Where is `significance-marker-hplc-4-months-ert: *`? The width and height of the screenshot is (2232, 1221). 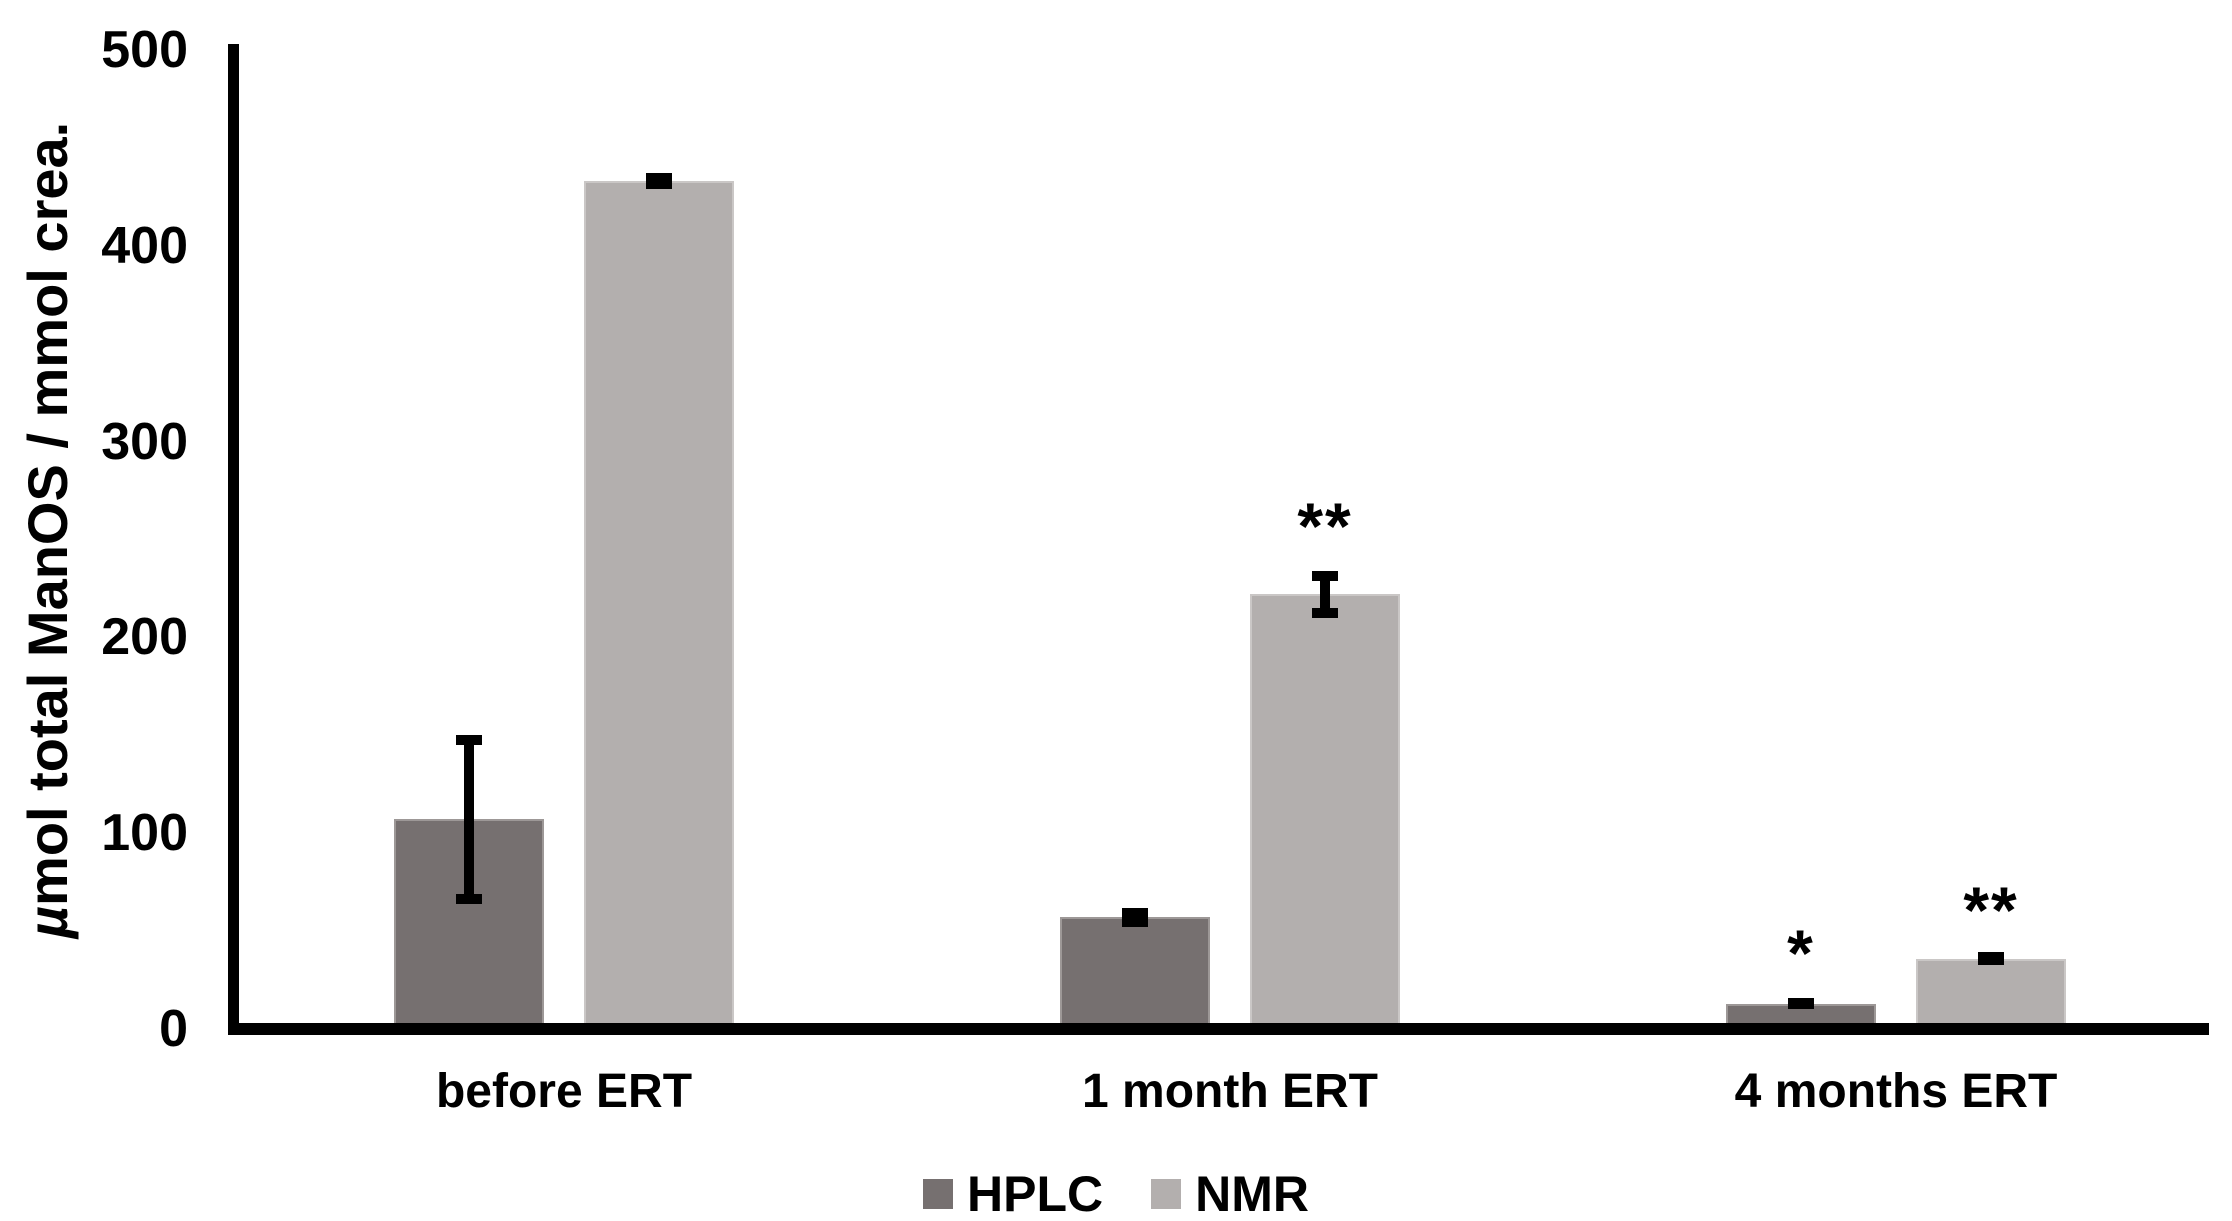 significance-marker-hplc-4-months-ert: * is located at coordinates (1801, 952).